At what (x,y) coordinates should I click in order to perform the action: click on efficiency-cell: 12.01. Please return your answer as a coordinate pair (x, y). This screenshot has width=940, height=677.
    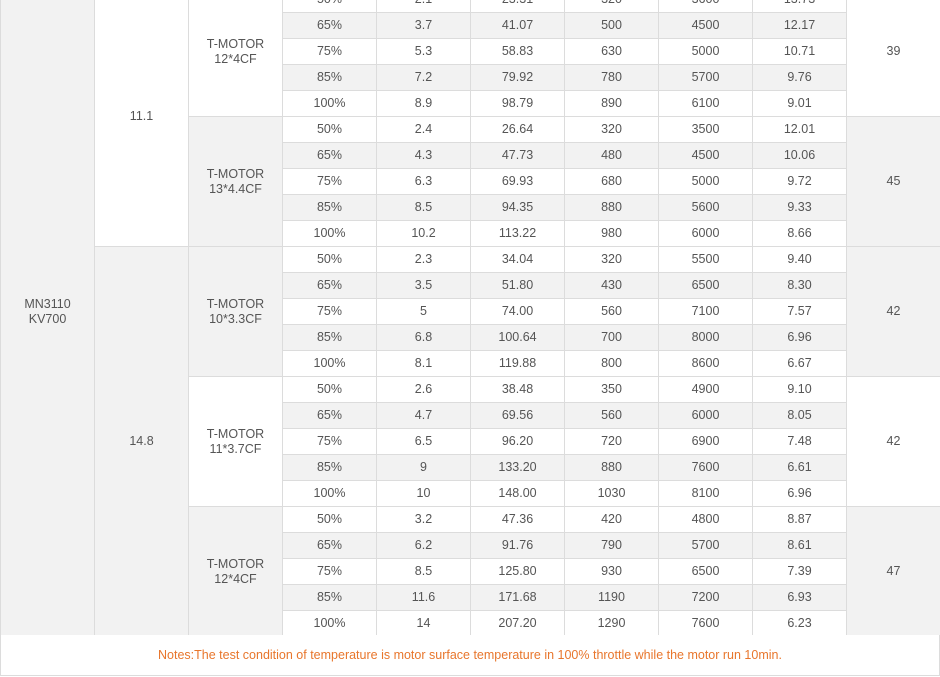
    Looking at the image, I should click on (799, 129).